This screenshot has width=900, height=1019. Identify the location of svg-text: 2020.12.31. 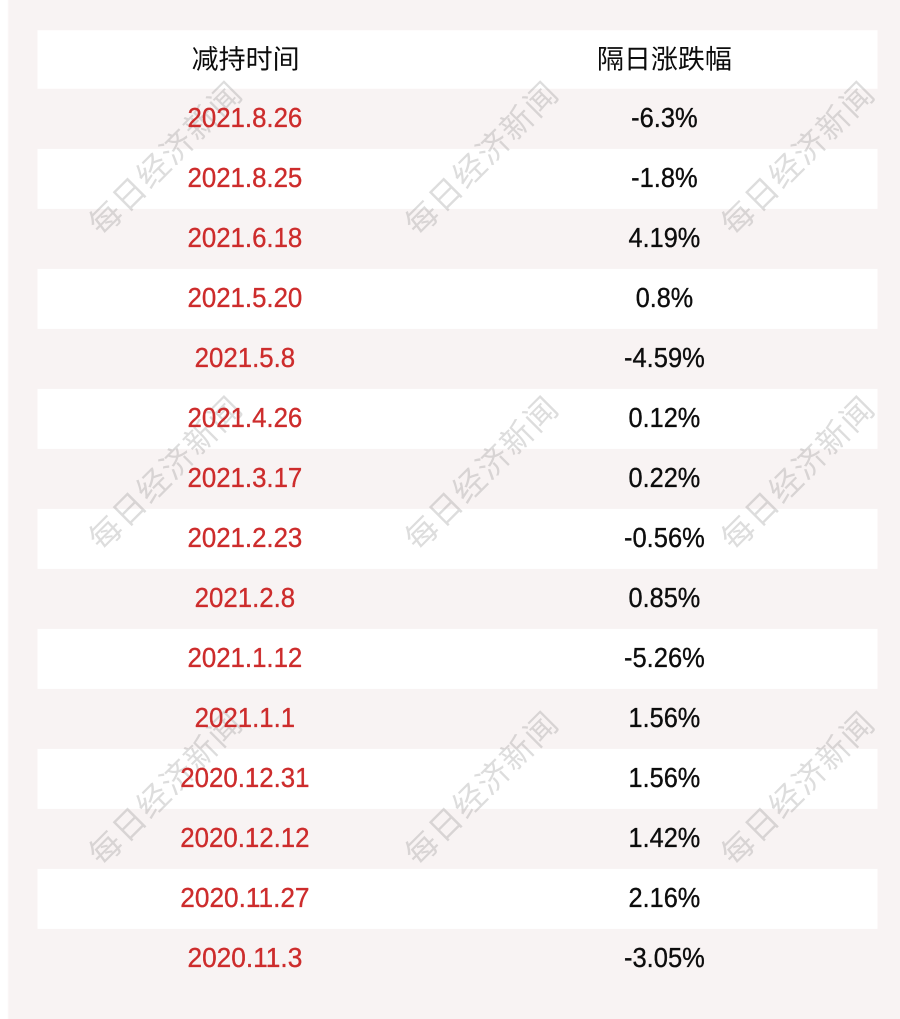
(244, 777).